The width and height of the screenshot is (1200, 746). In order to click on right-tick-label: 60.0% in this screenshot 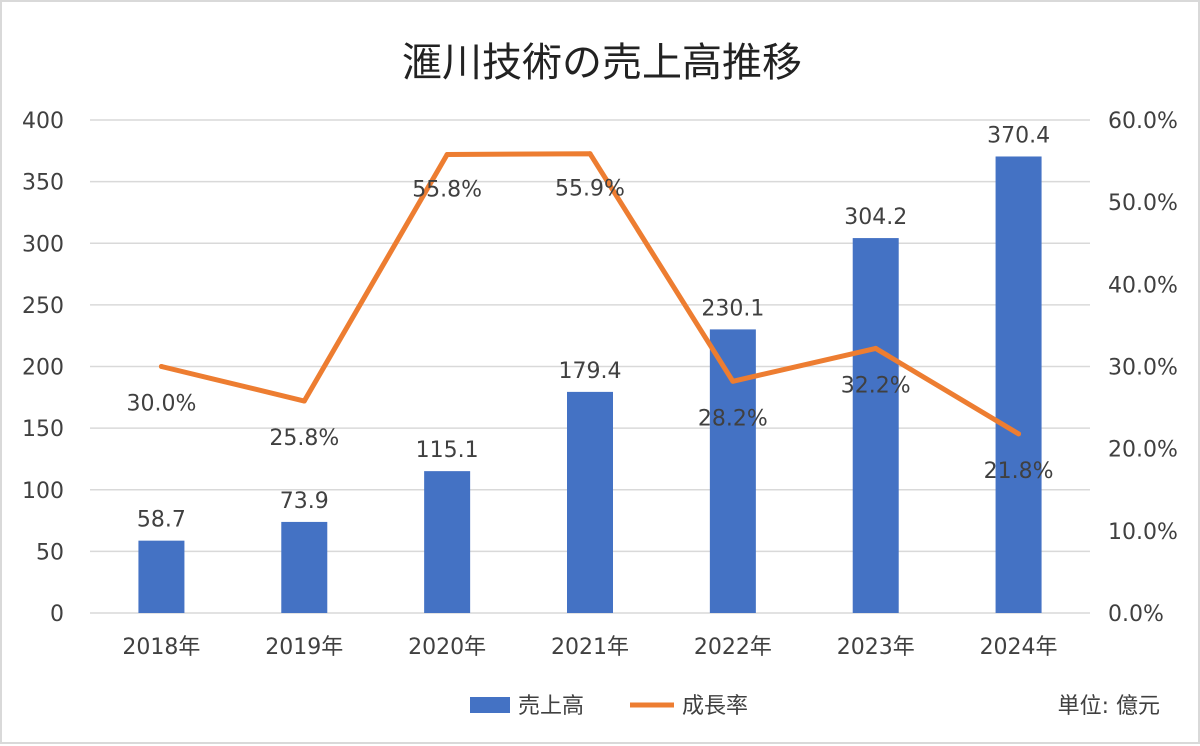, I will do `click(1143, 121)`.